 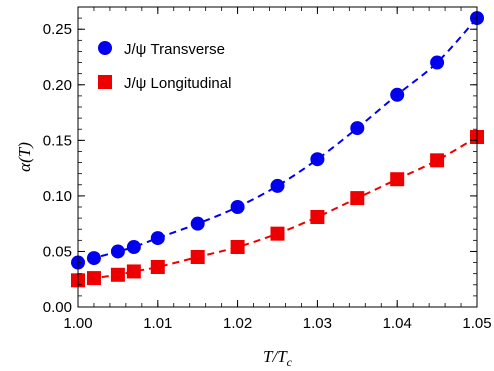 What do you see at coordinates (57, 307) in the screenshot?
I see `y-tick-label: 0.00` at bounding box center [57, 307].